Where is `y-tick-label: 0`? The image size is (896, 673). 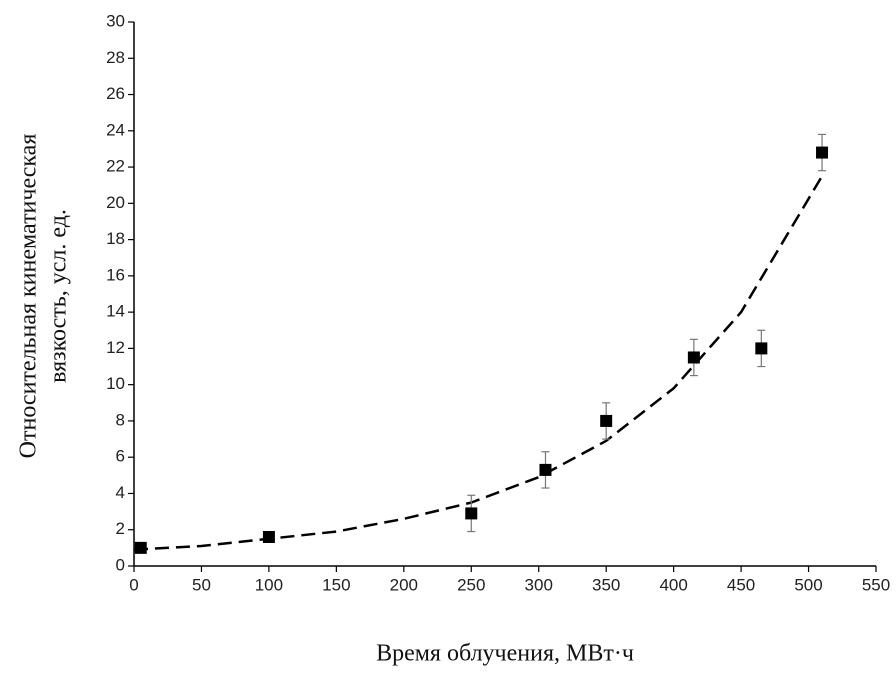 y-tick-label: 0 is located at coordinates (120, 564).